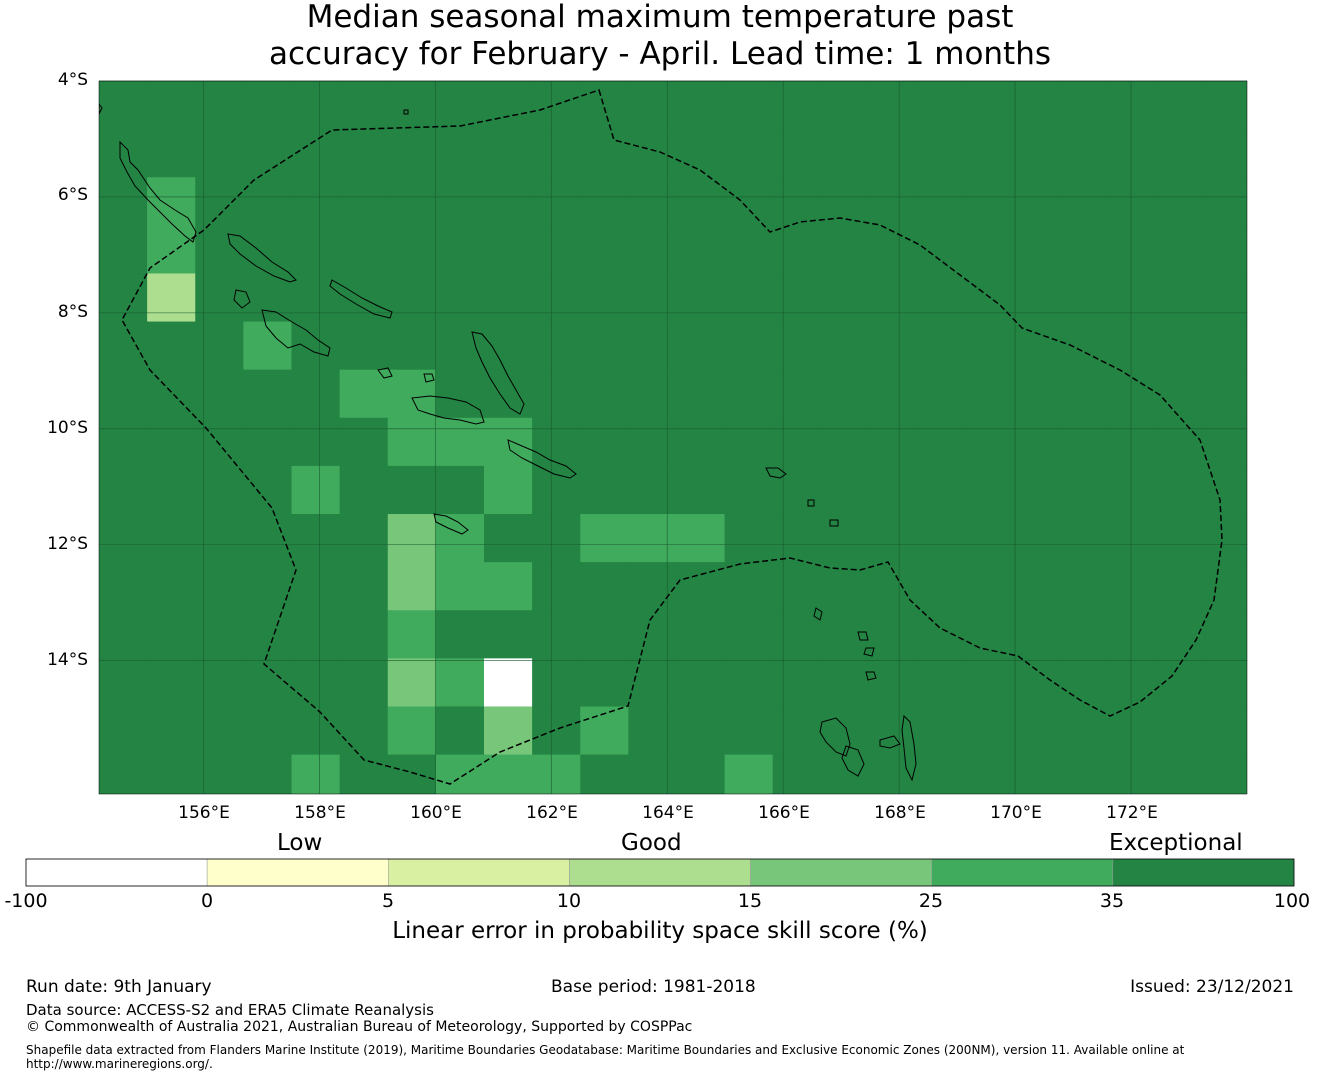 The image size is (1320, 1080). Describe the element at coordinates (890, 742) in the screenshot. I see `coastline-maewo` at that location.